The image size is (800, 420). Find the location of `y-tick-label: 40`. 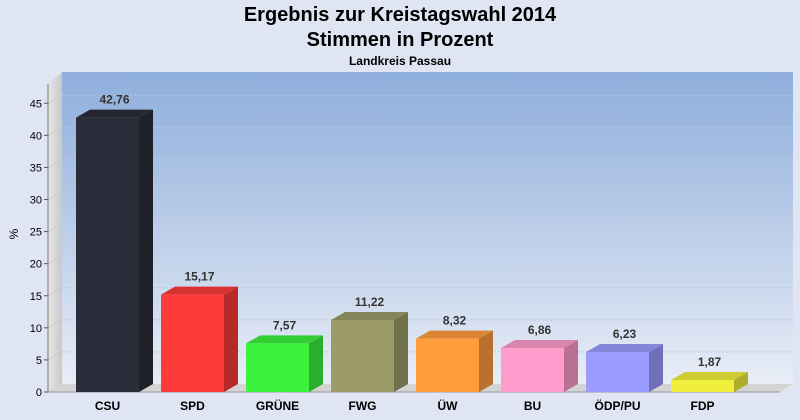

y-tick-label: 40 is located at coordinates (36, 136).